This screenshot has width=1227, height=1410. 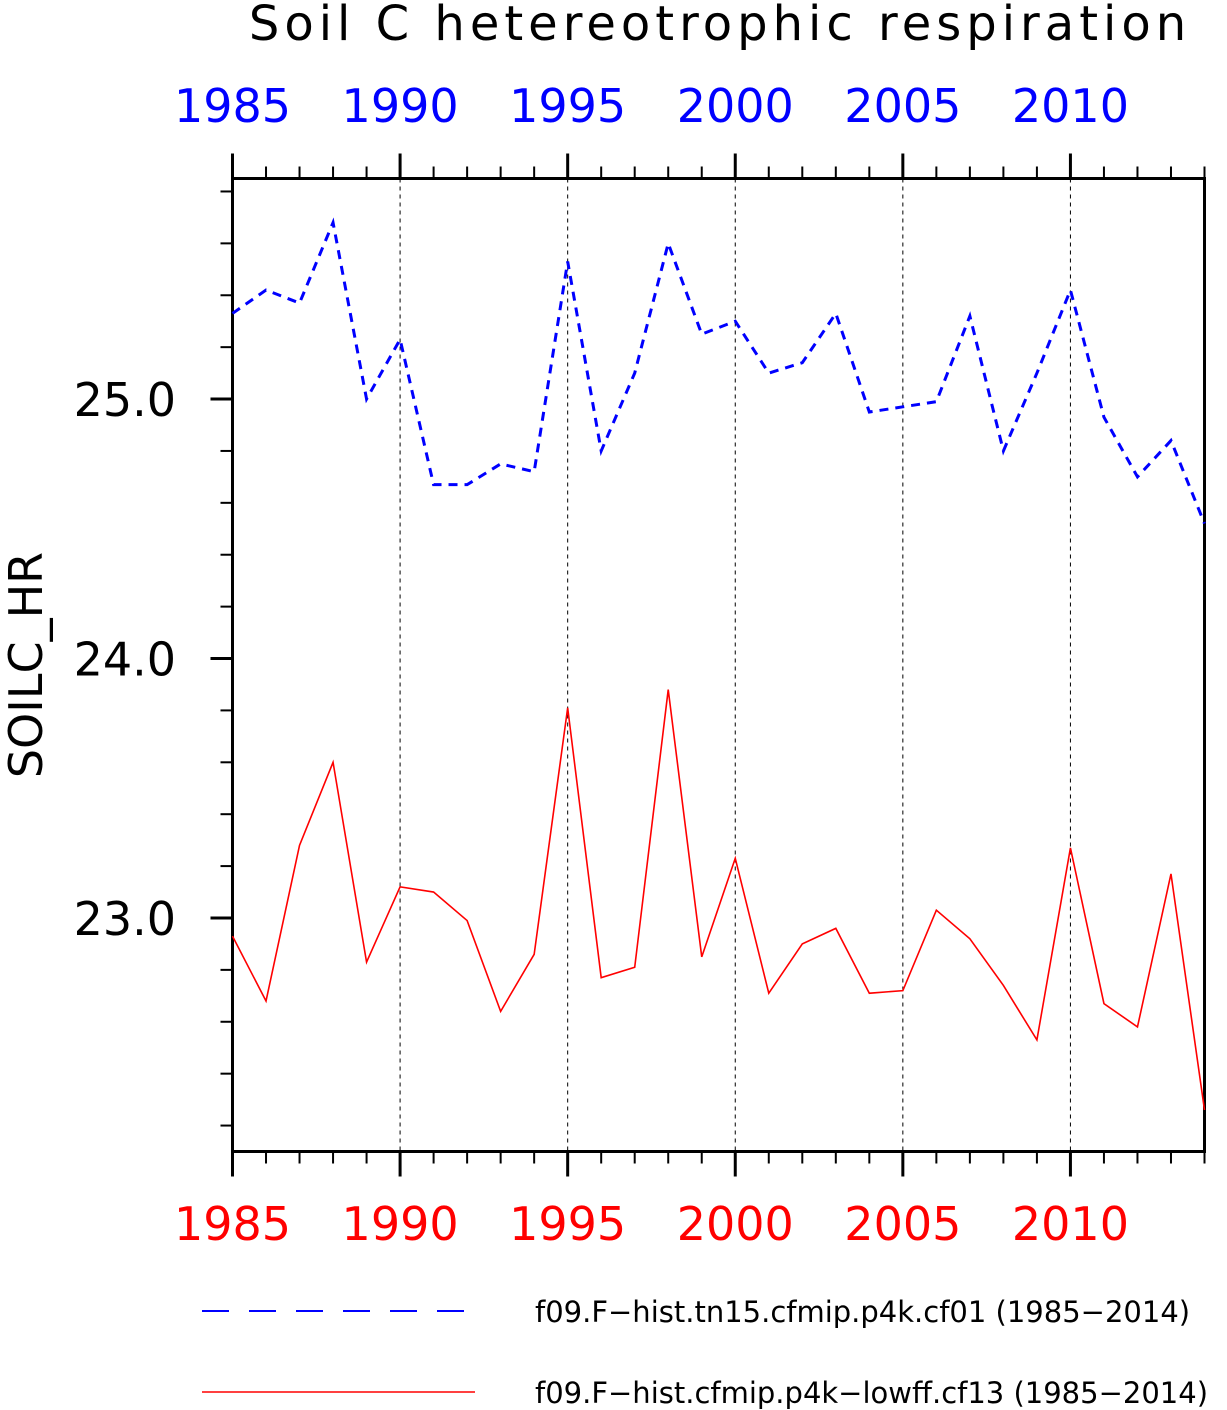 What do you see at coordinates (26, 665) in the screenshot?
I see `y-axis-label: SOILC_HR` at bounding box center [26, 665].